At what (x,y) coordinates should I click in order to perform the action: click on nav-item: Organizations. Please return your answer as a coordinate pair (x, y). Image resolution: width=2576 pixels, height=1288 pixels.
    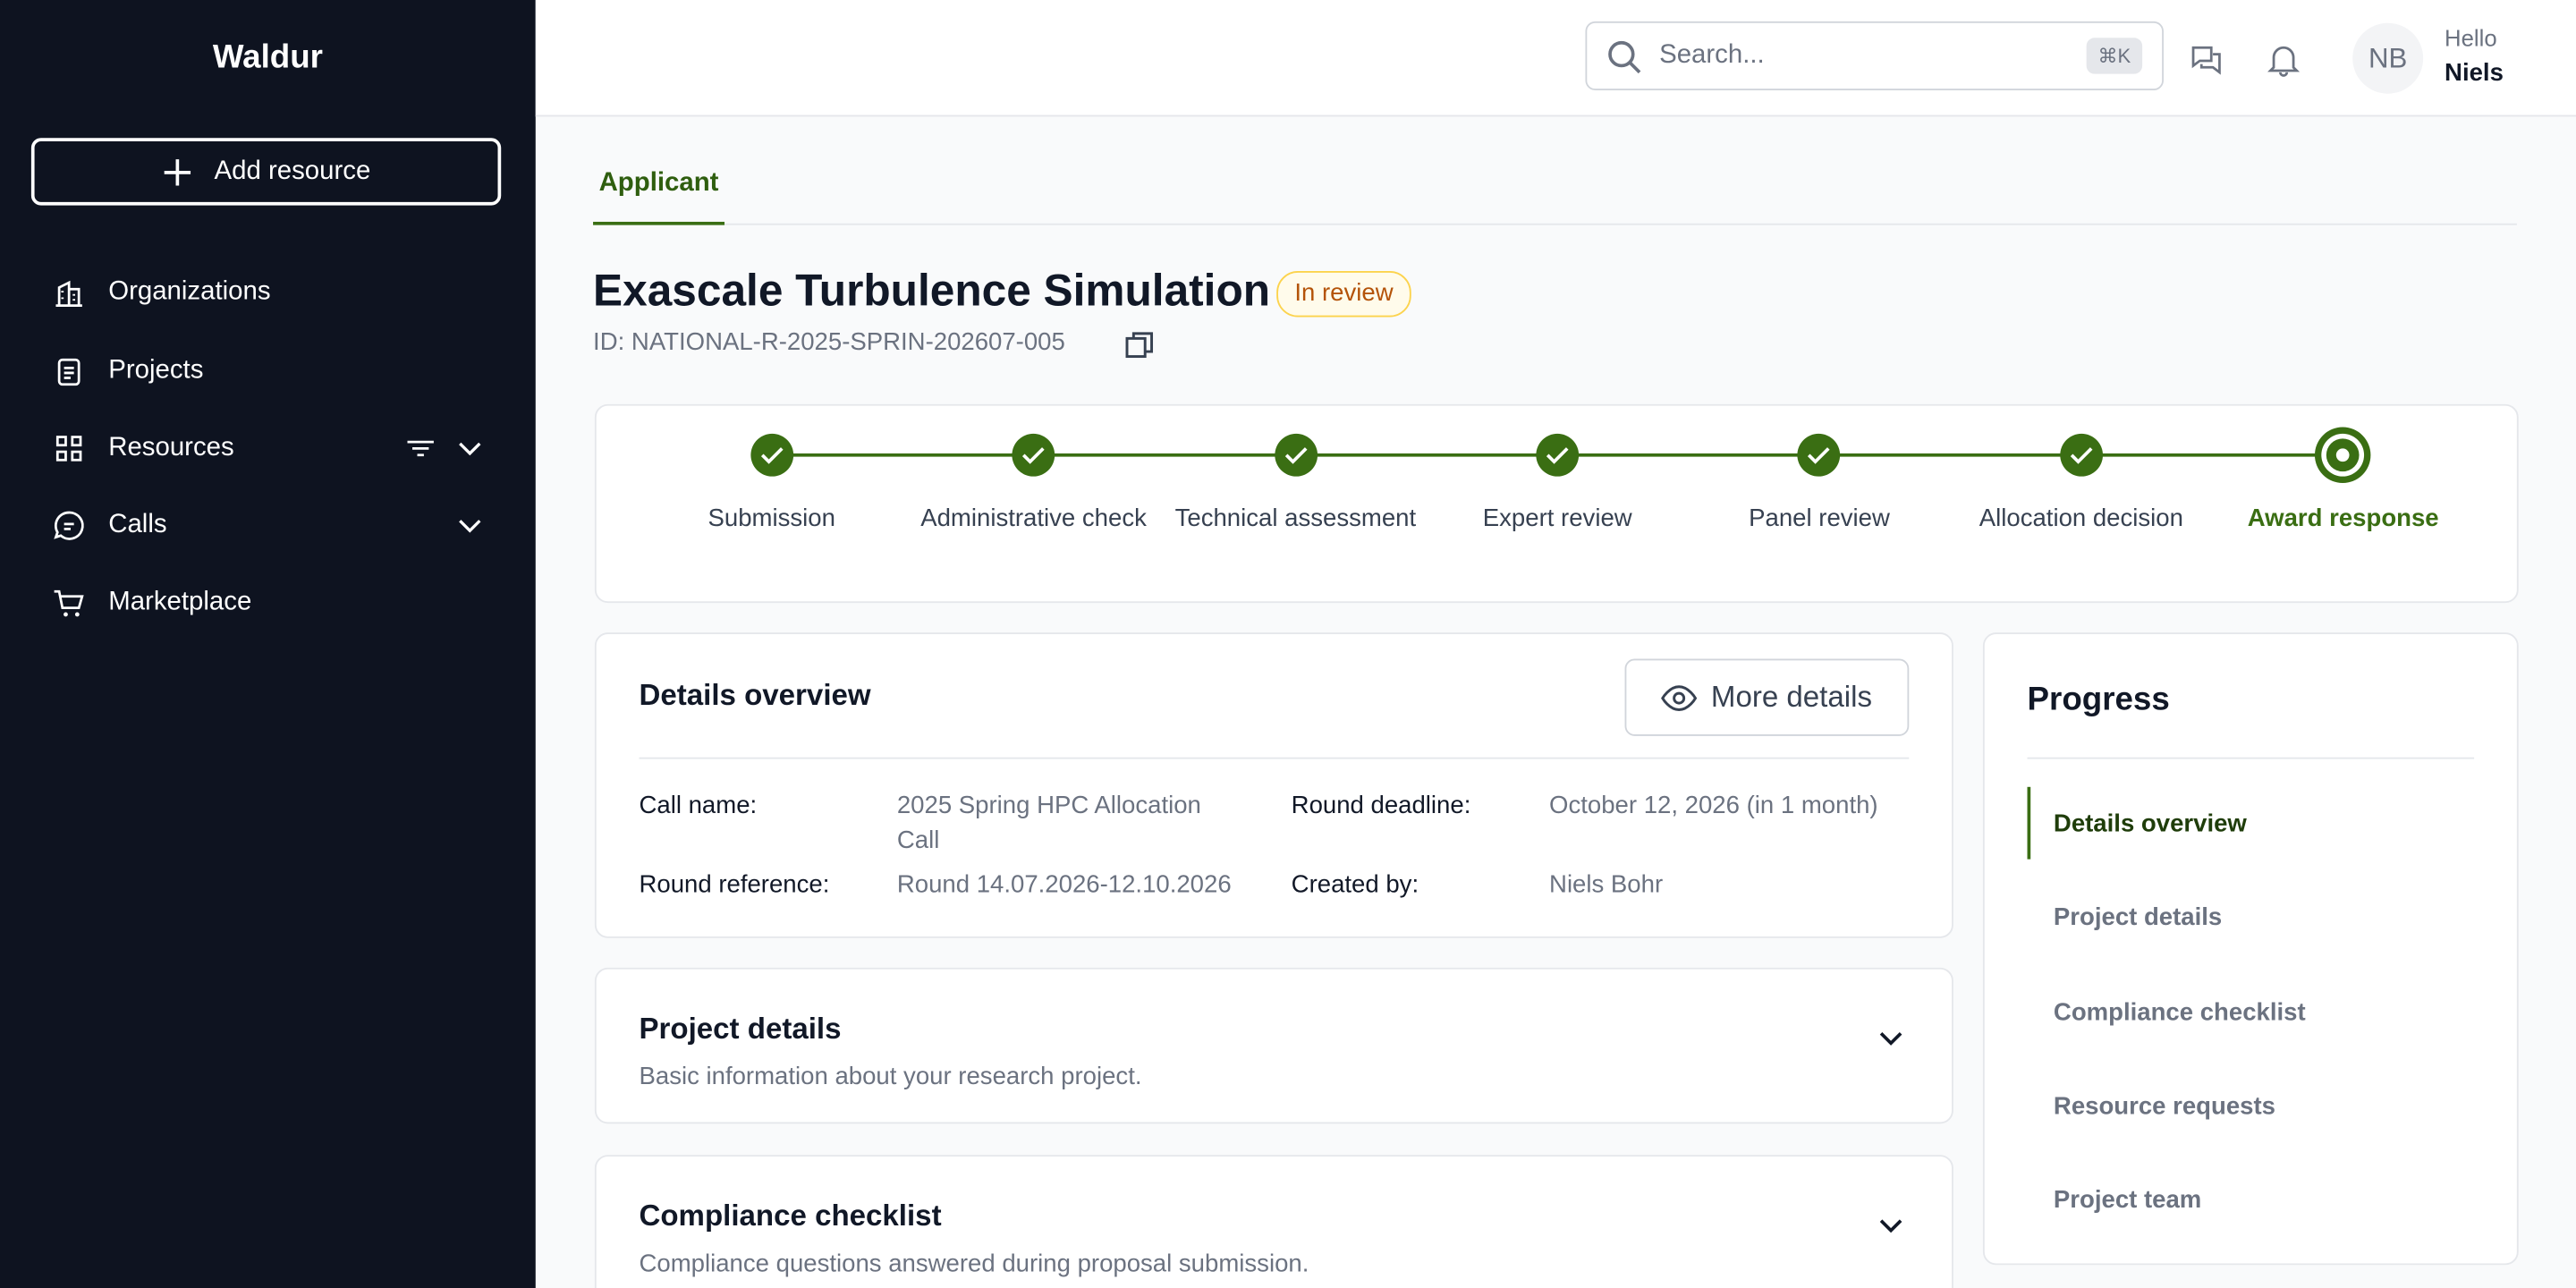
    Looking at the image, I should click on (162, 292).